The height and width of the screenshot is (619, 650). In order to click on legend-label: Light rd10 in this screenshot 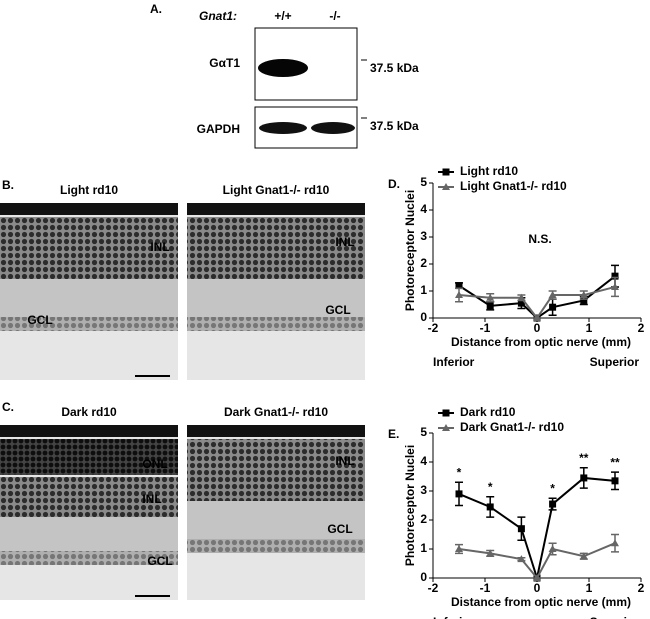, I will do `click(489, 171)`.